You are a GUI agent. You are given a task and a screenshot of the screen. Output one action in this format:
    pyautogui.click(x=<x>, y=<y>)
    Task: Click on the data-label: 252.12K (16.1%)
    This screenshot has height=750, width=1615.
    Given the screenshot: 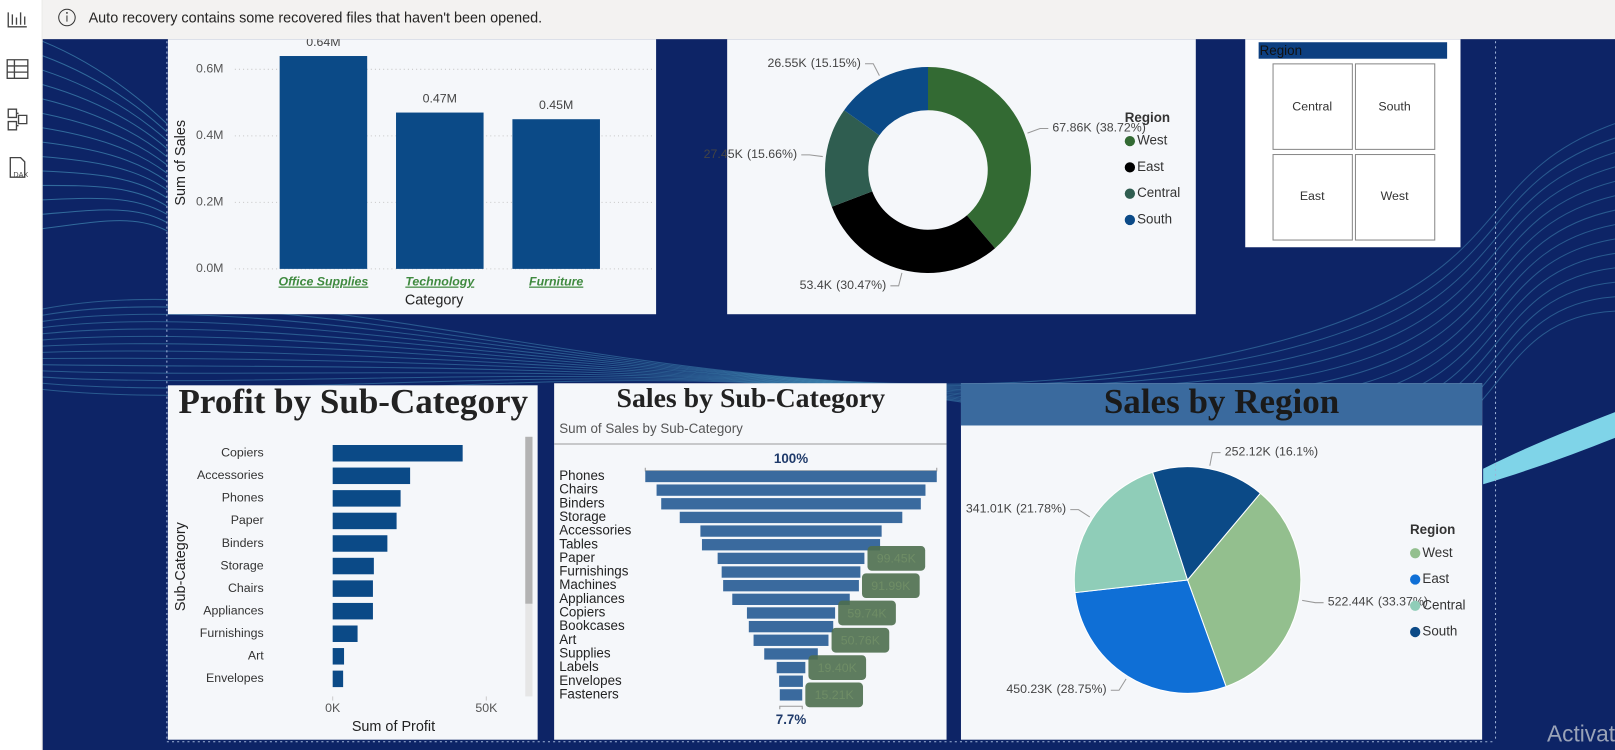 What is the action you would take?
    pyautogui.click(x=1271, y=452)
    